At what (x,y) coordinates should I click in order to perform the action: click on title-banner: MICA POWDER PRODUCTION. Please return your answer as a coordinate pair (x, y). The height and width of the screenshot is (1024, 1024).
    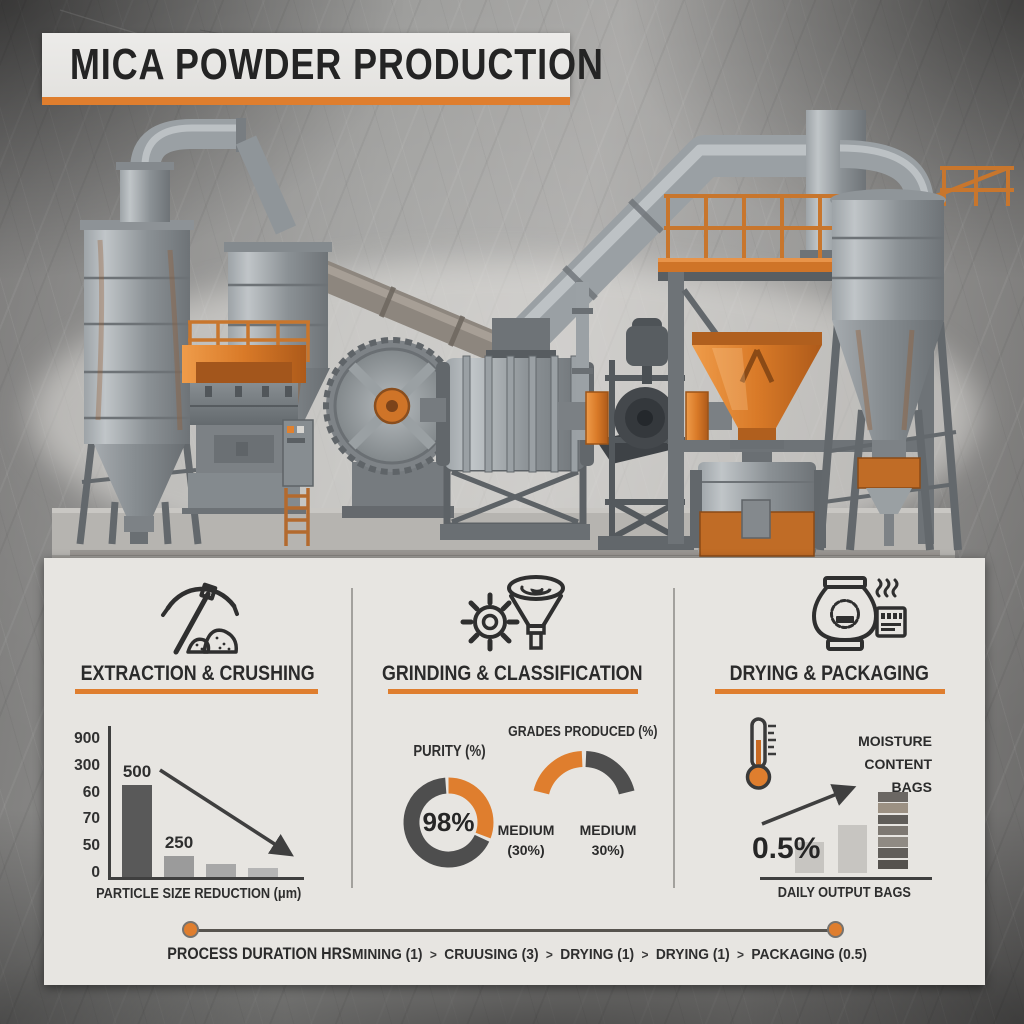
    Looking at the image, I should click on (322, 65).